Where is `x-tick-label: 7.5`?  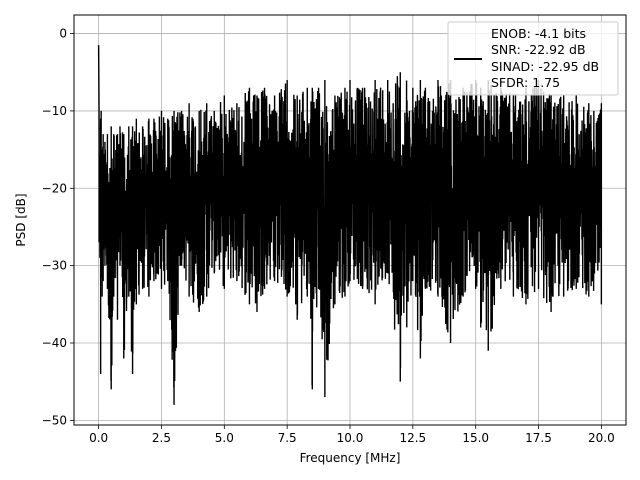 x-tick-label: 7.5 is located at coordinates (287, 438).